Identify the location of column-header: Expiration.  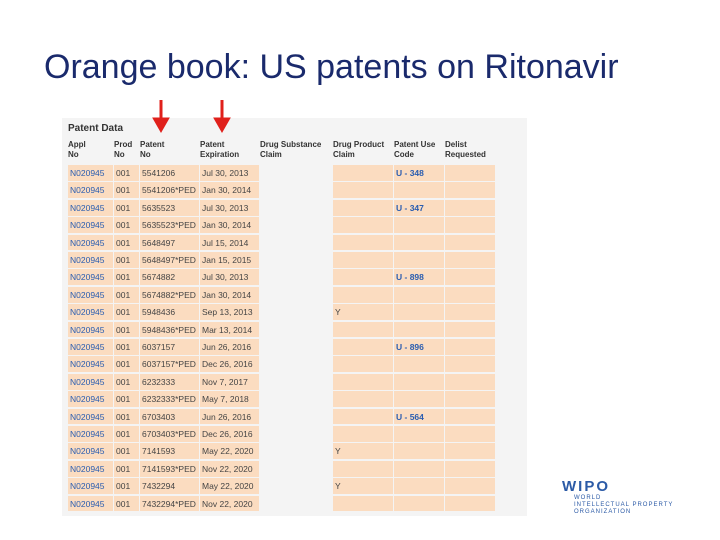
(220, 154).